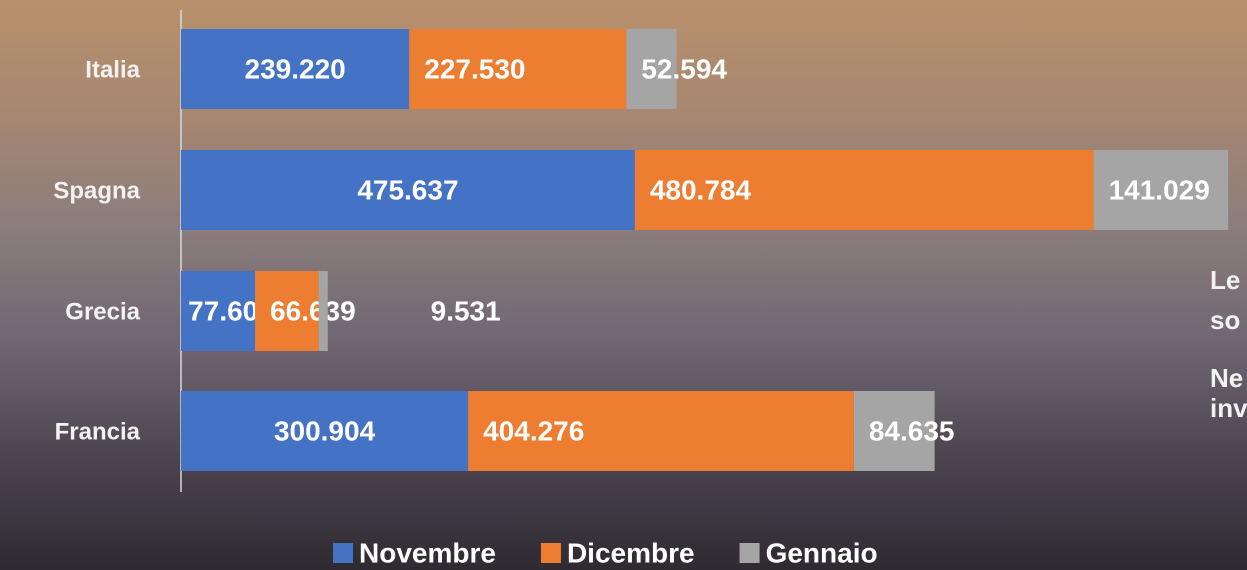 Image resolution: width=1247 pixels, height=570 pixels. I want to click on value-label: 404.276, so click(533, 430).